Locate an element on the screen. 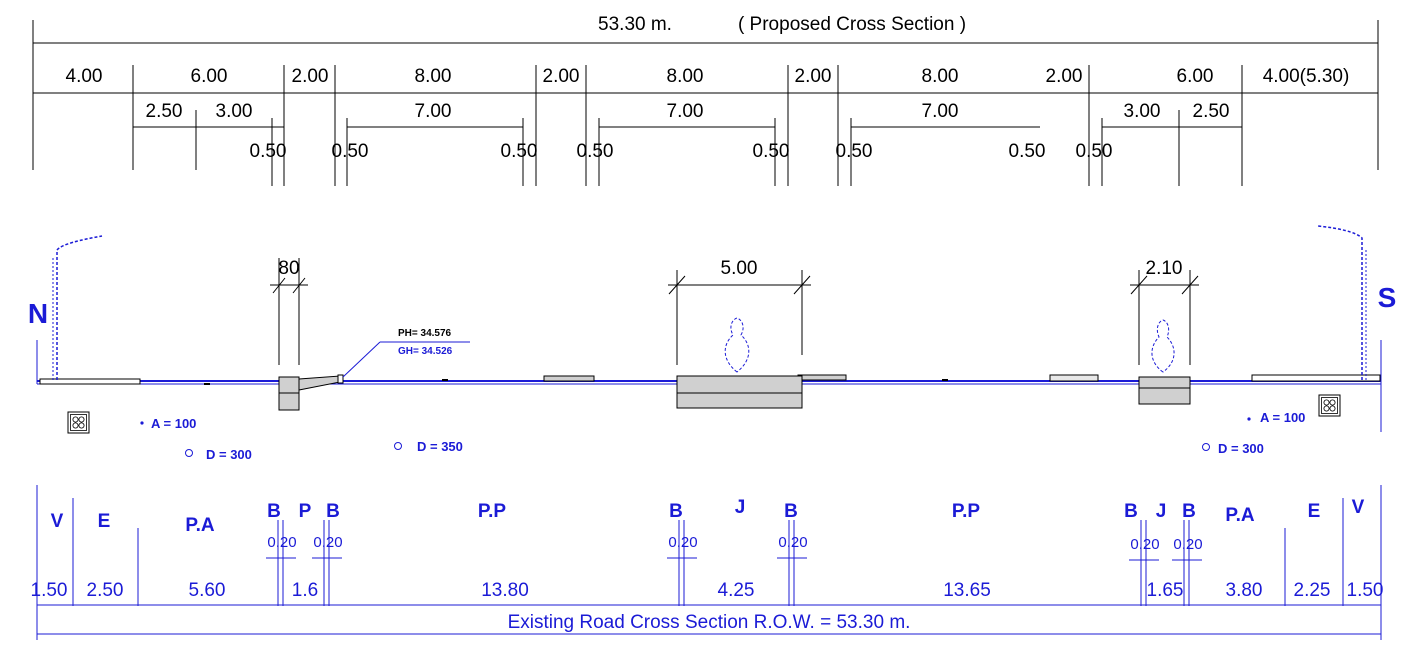 Image resolution: width=1418 pixels, height=646 pixels. ph-elevation-label: PH= 34.576 is located at coordinates (425, 333).